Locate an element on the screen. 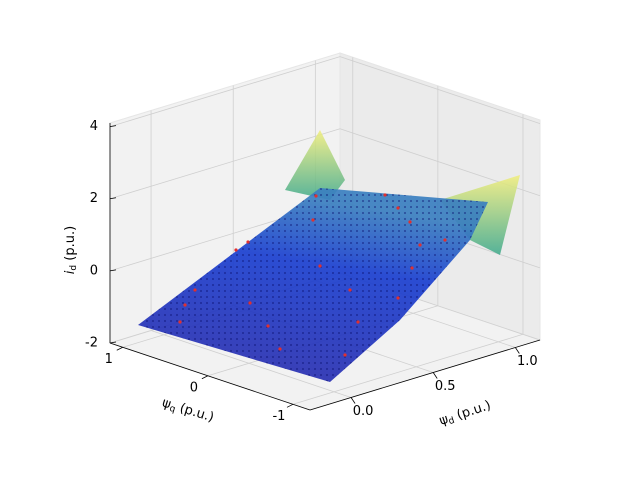  y-axis-line is located at coordinates (210, 376).